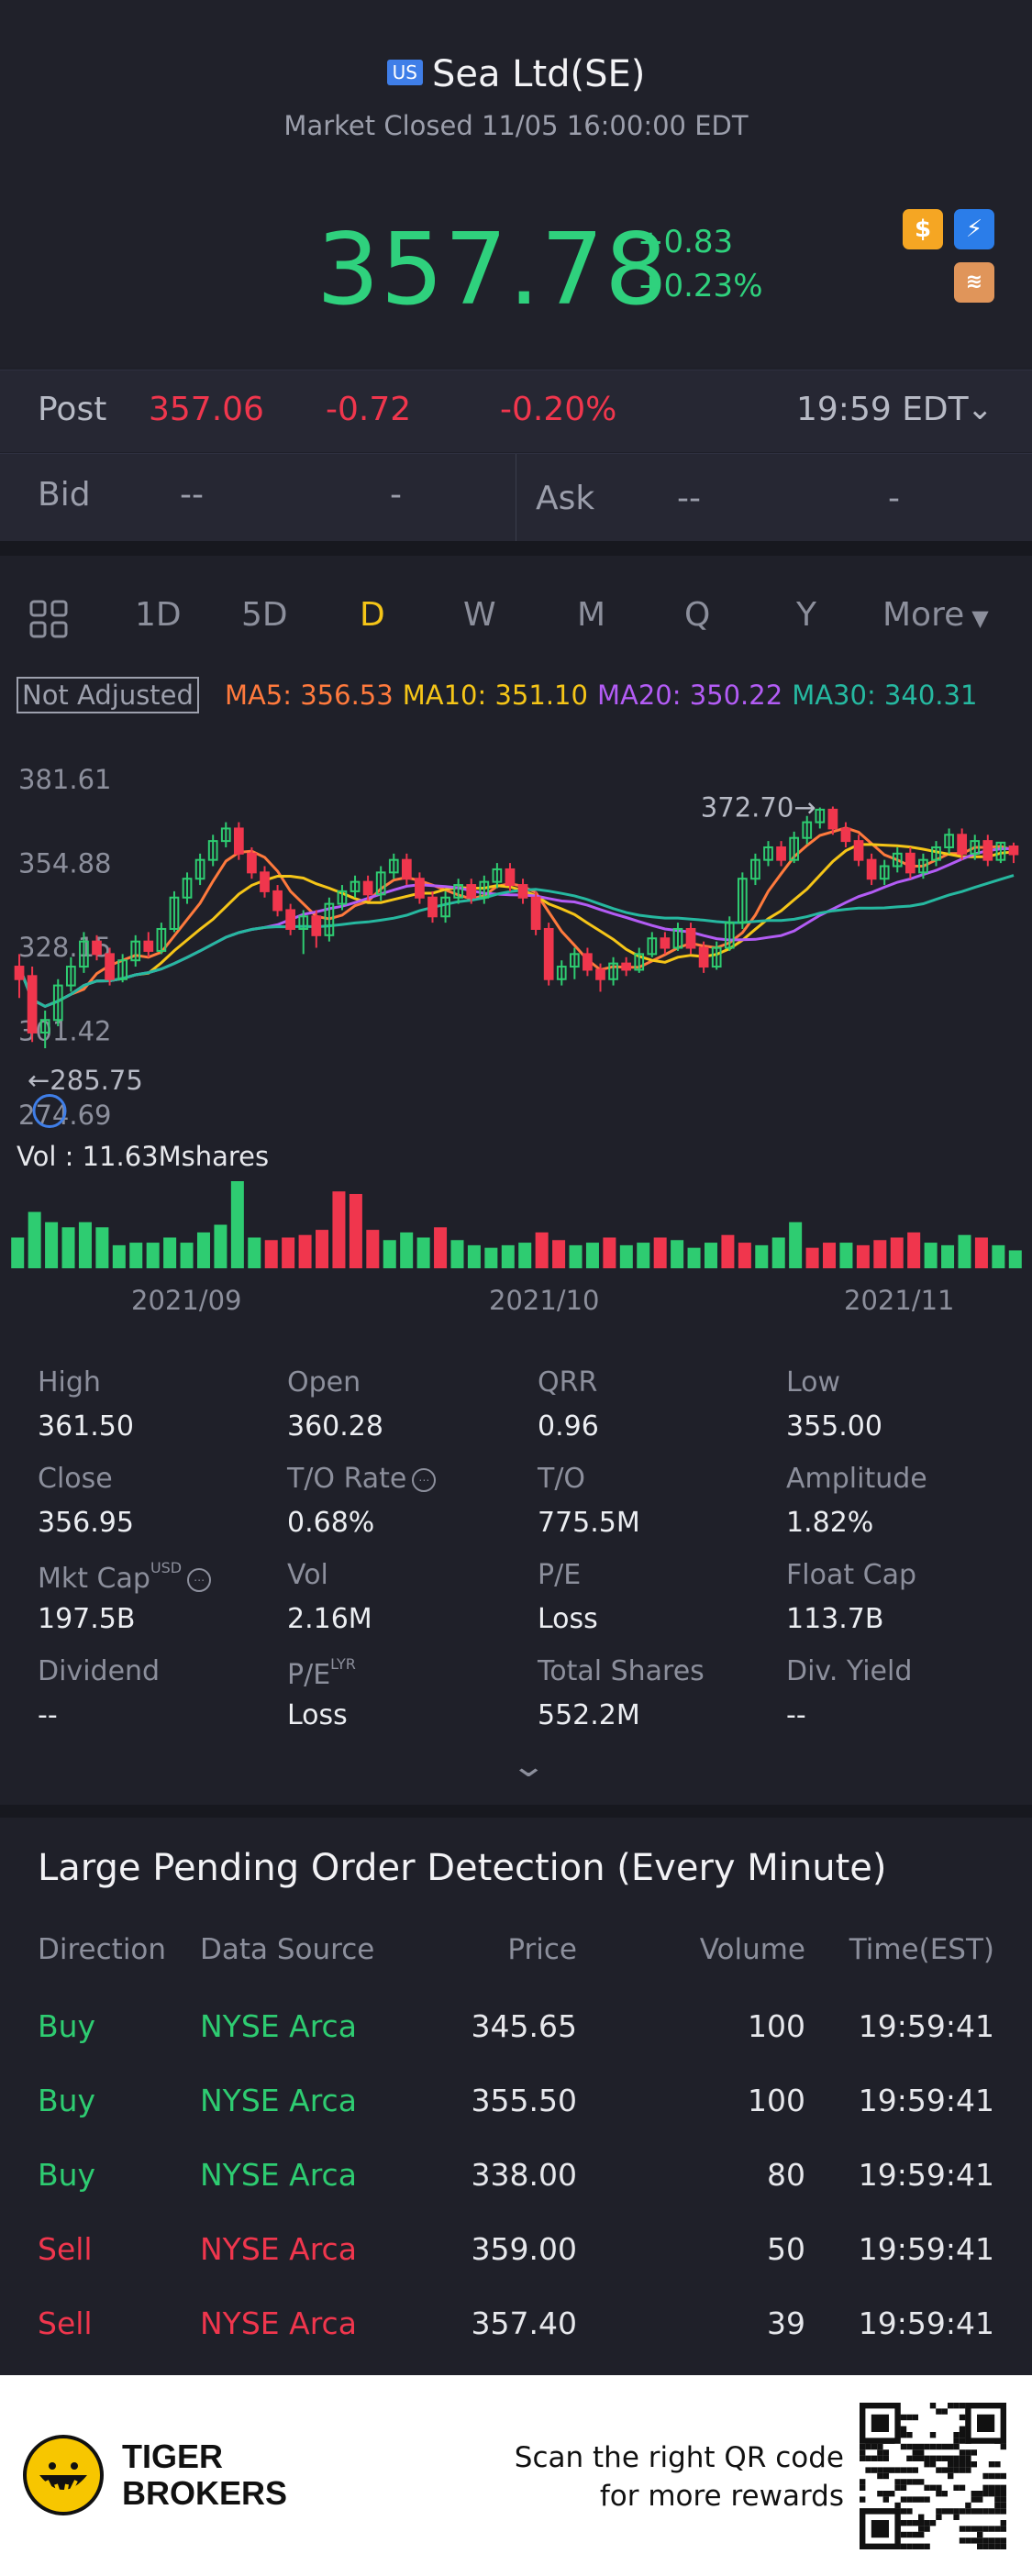  I want to click on tab-w: W, so click(479, 615).